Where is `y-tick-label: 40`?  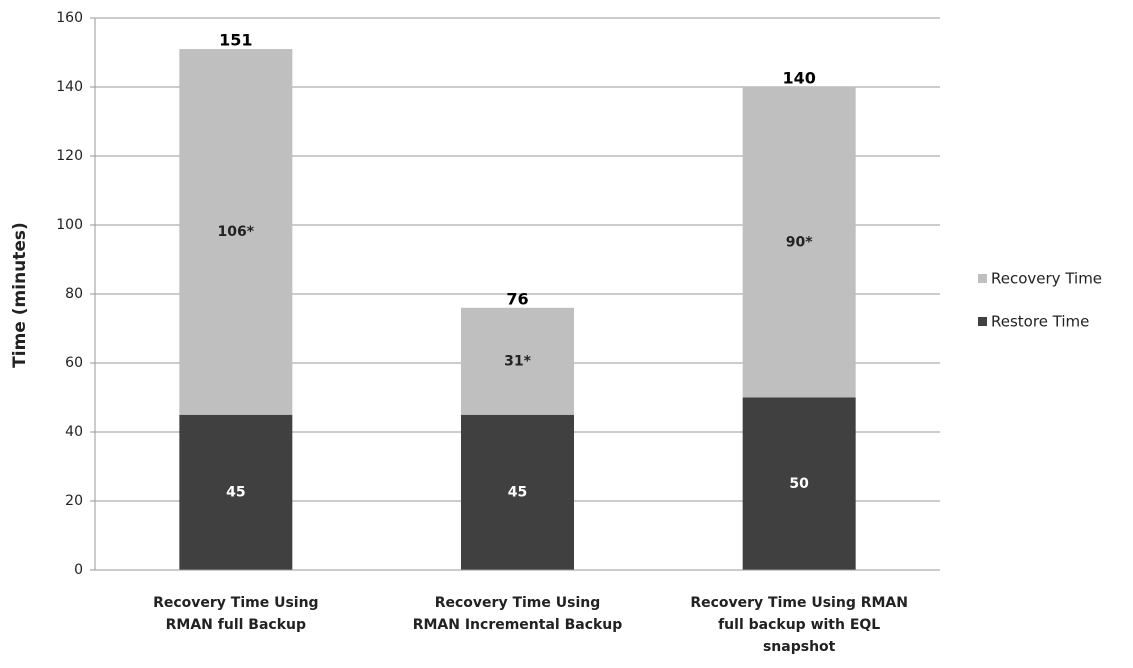 y-tick-label: 40 is located at coordinates (74, 432).